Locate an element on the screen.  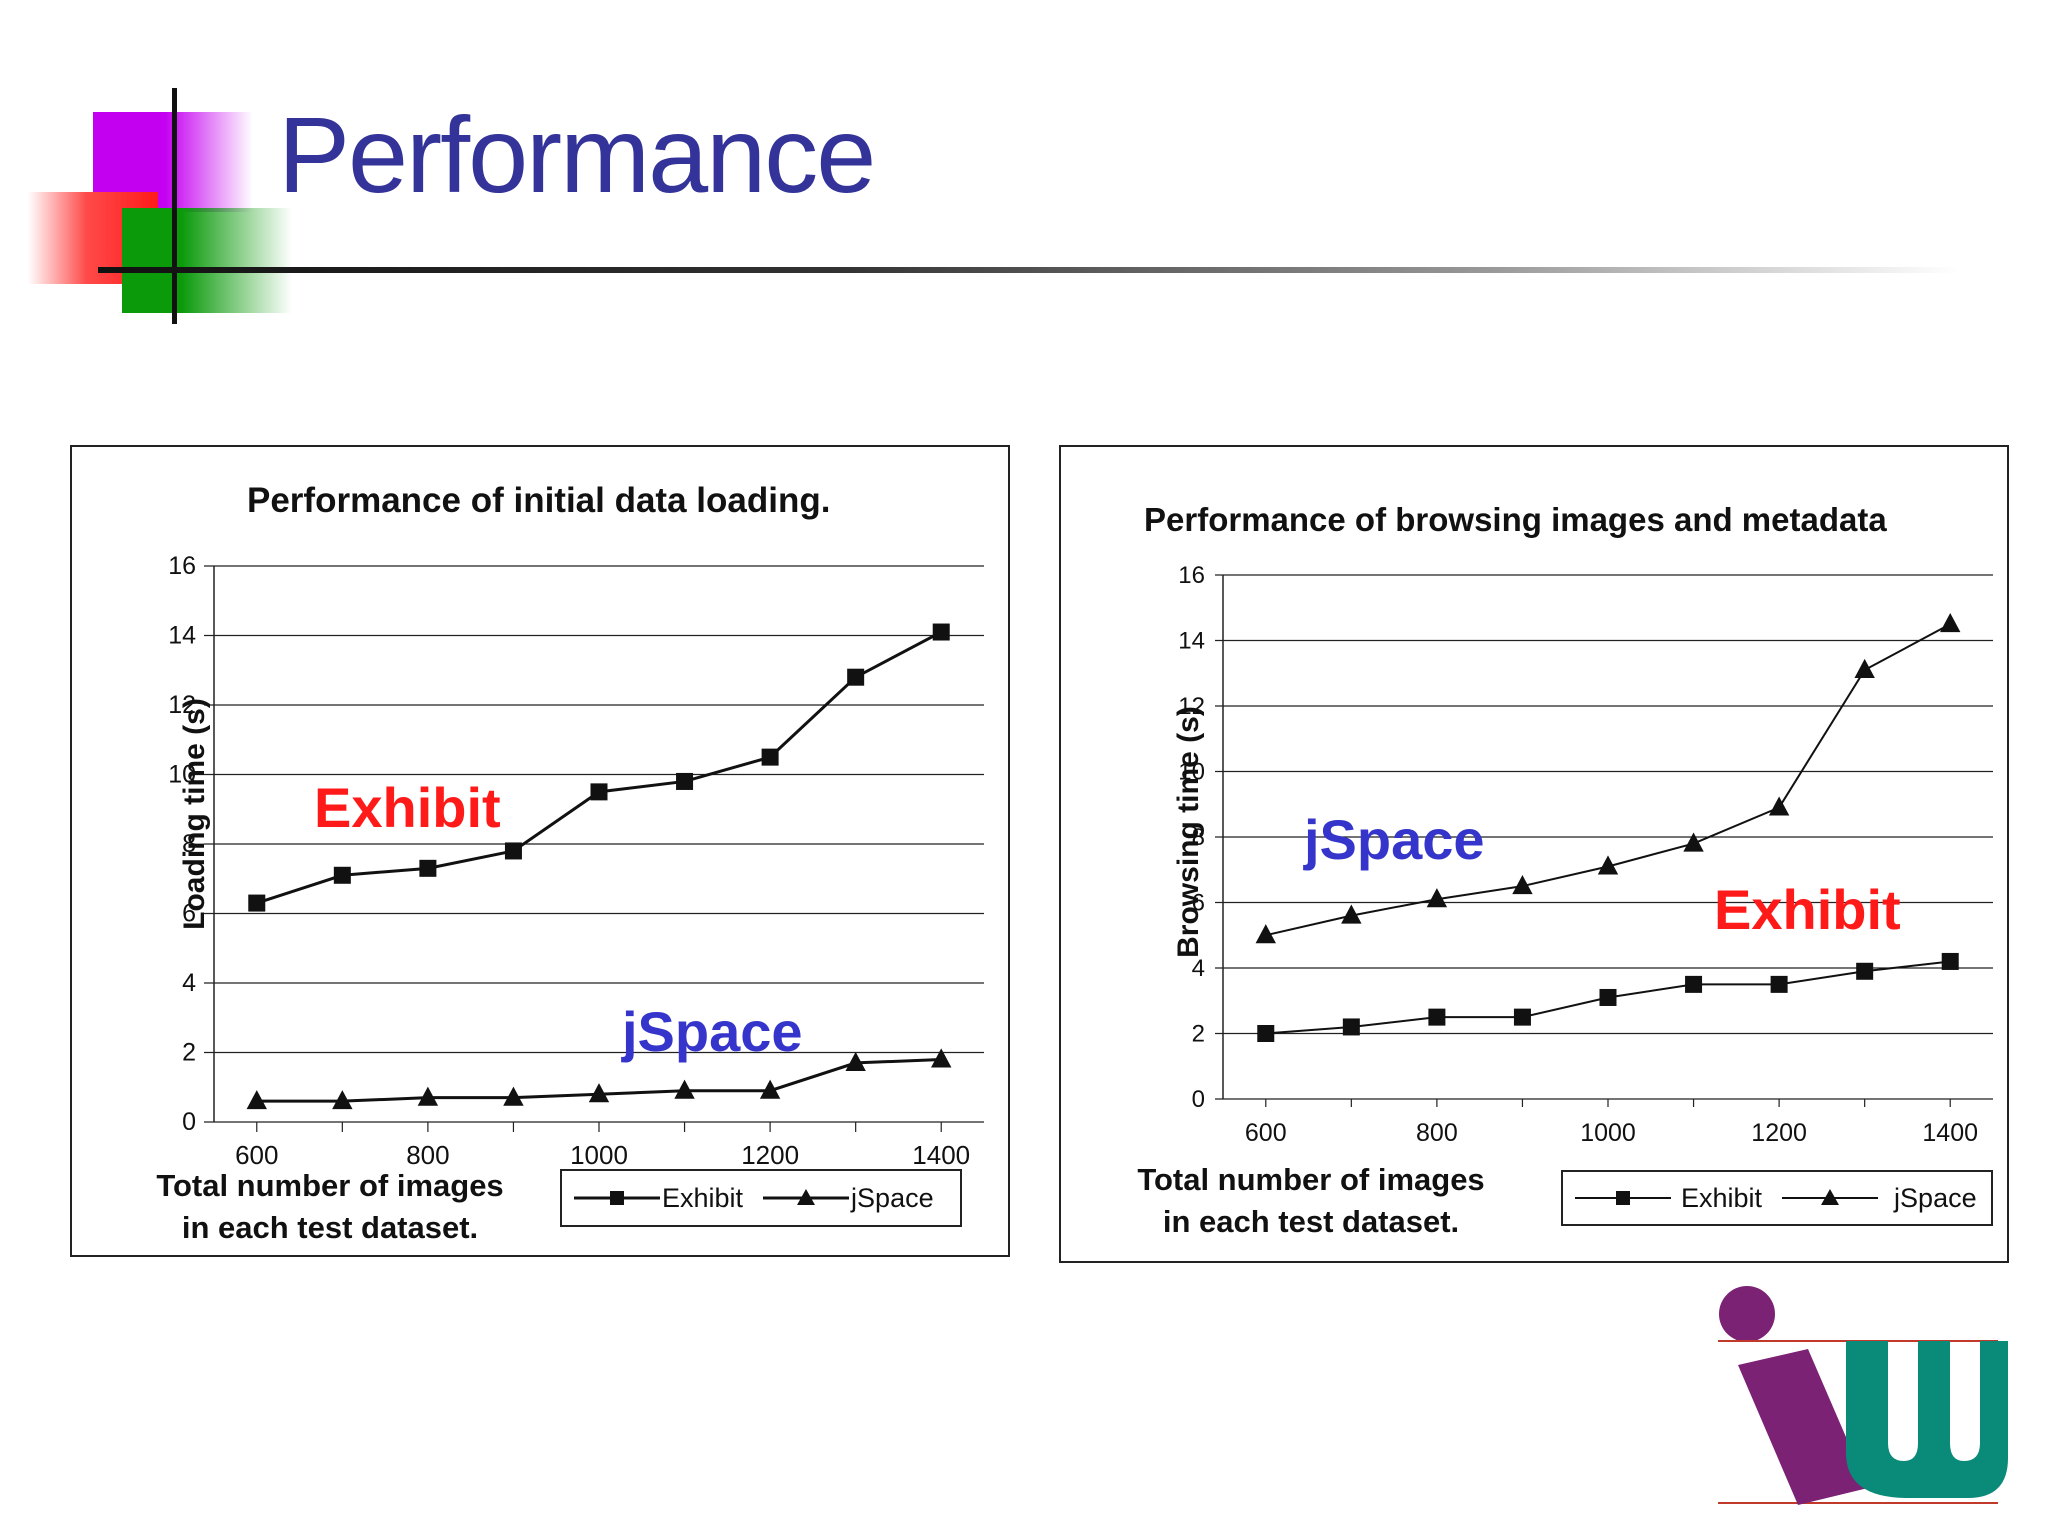
x-tick-label: 800 is located at coordinates (1437, 1133).